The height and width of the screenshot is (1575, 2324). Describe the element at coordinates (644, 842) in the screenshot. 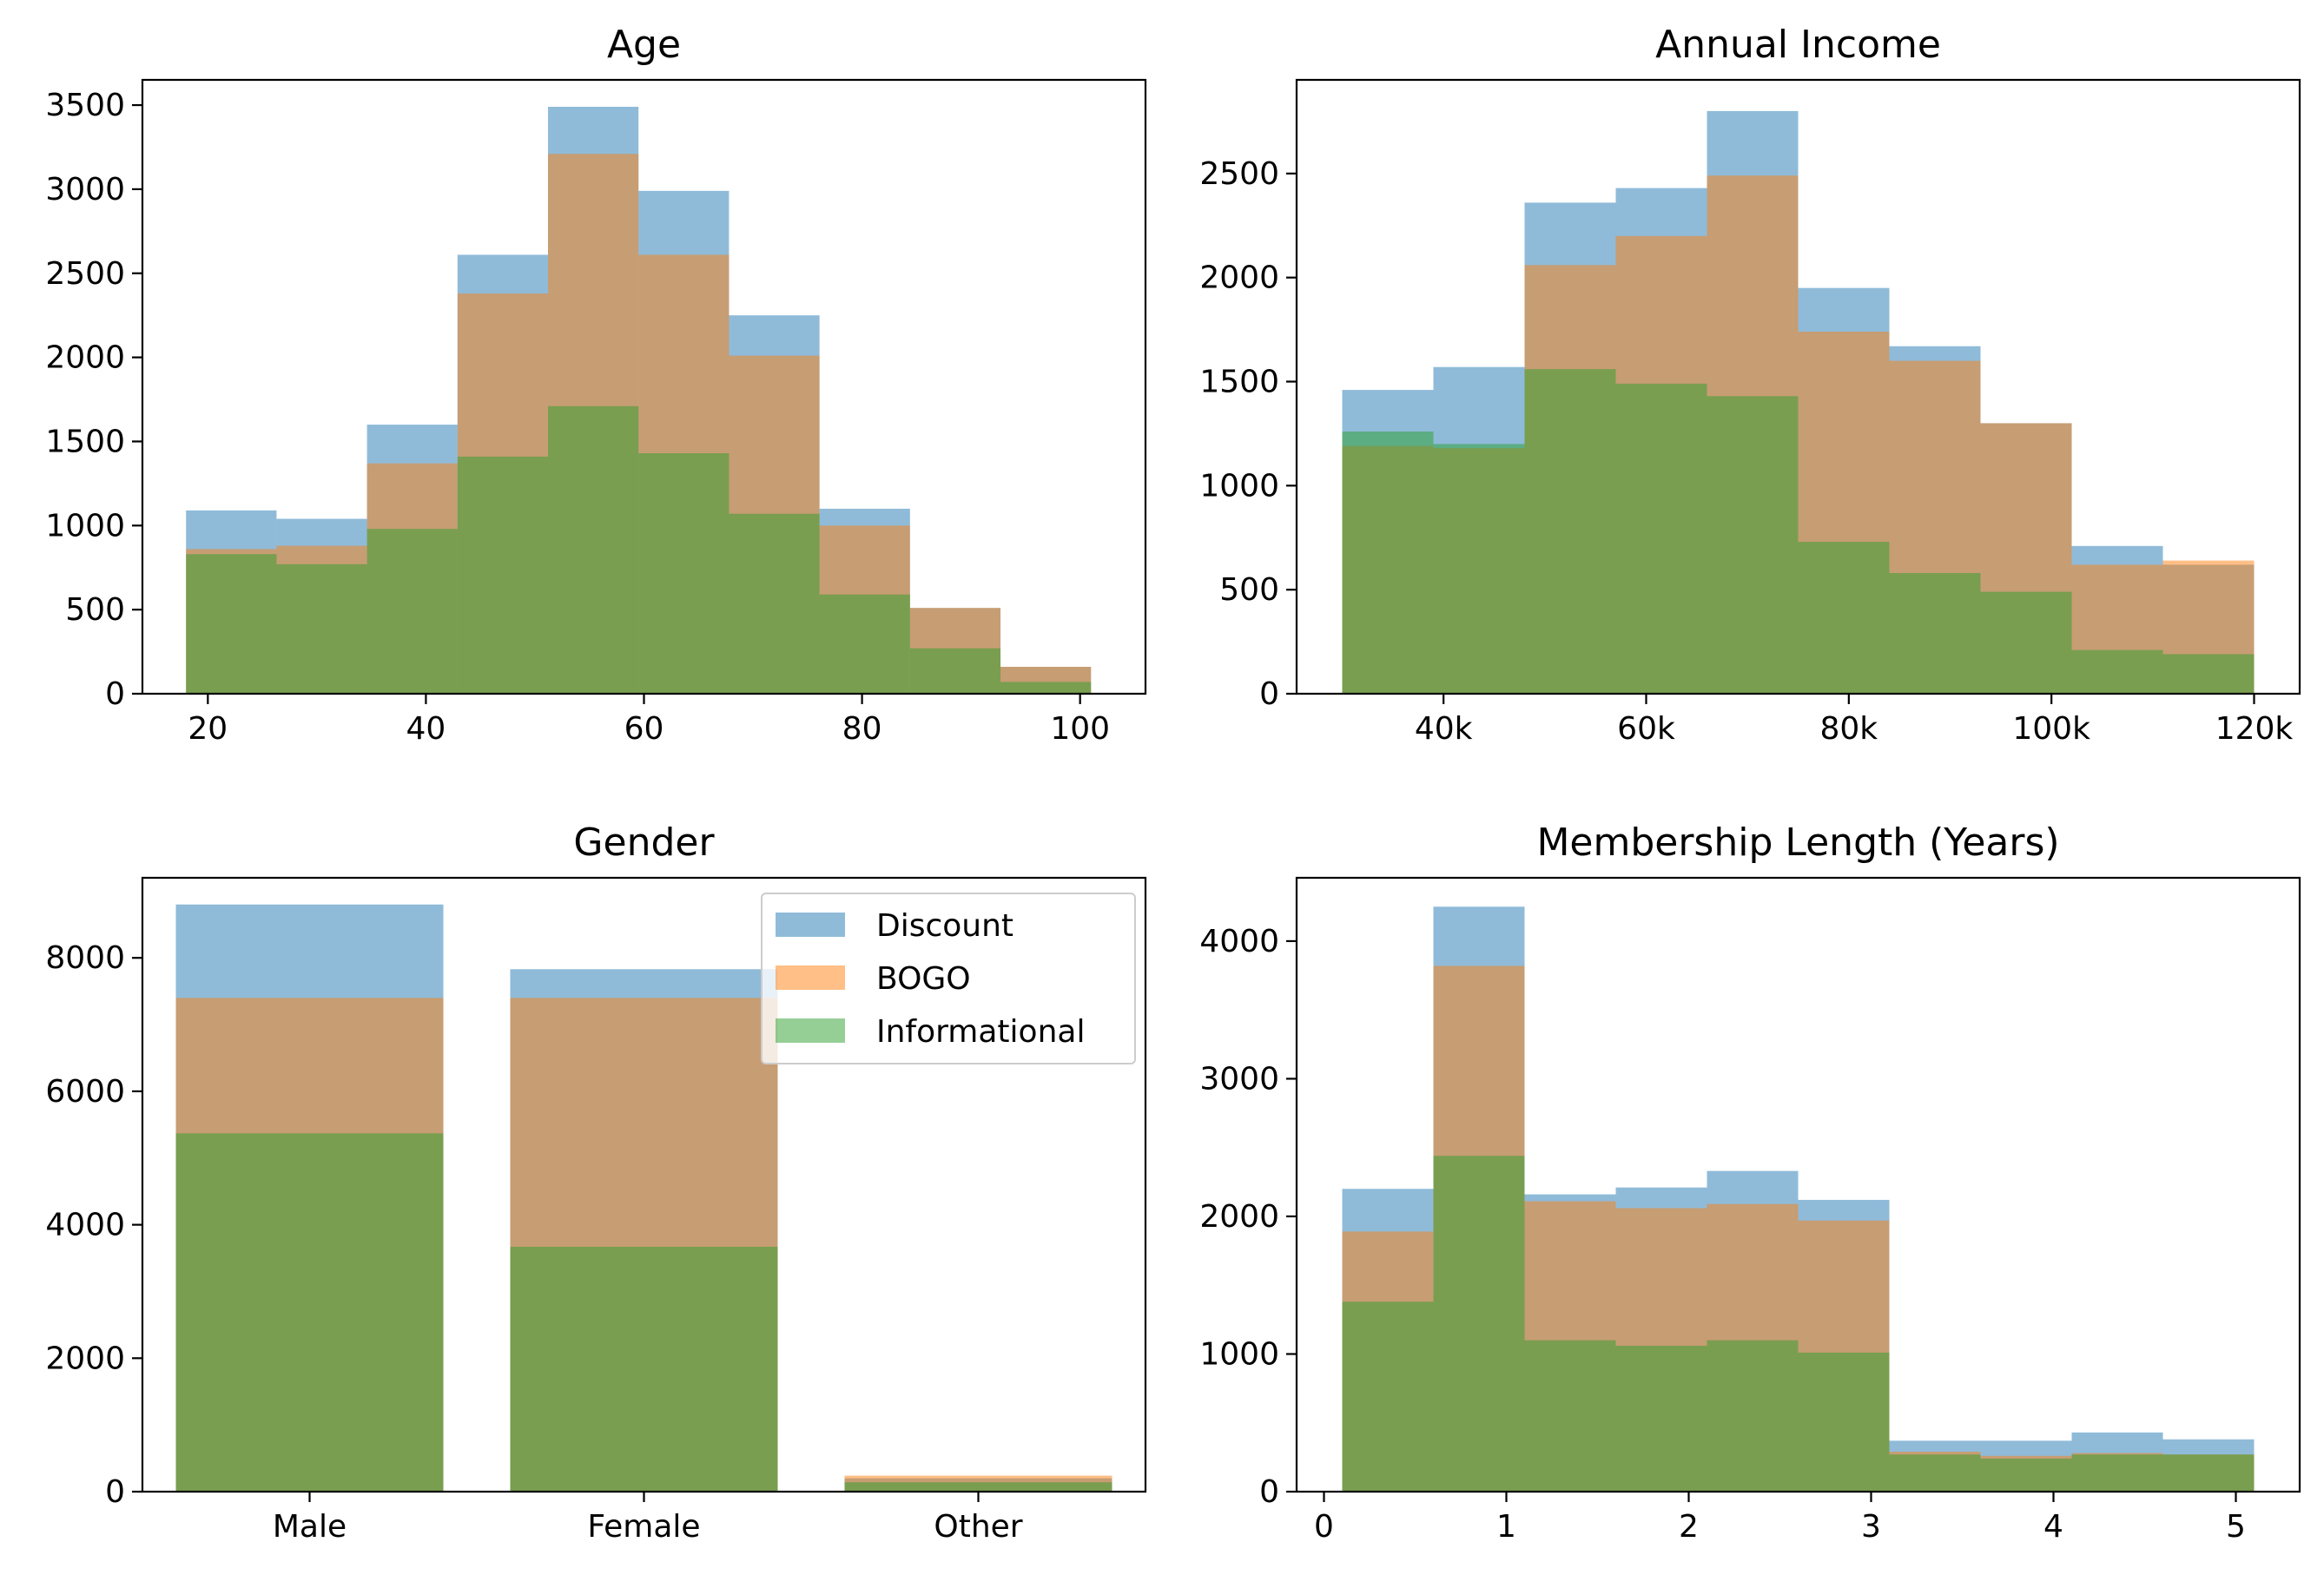

I see `gender-title: Gender` at that location.